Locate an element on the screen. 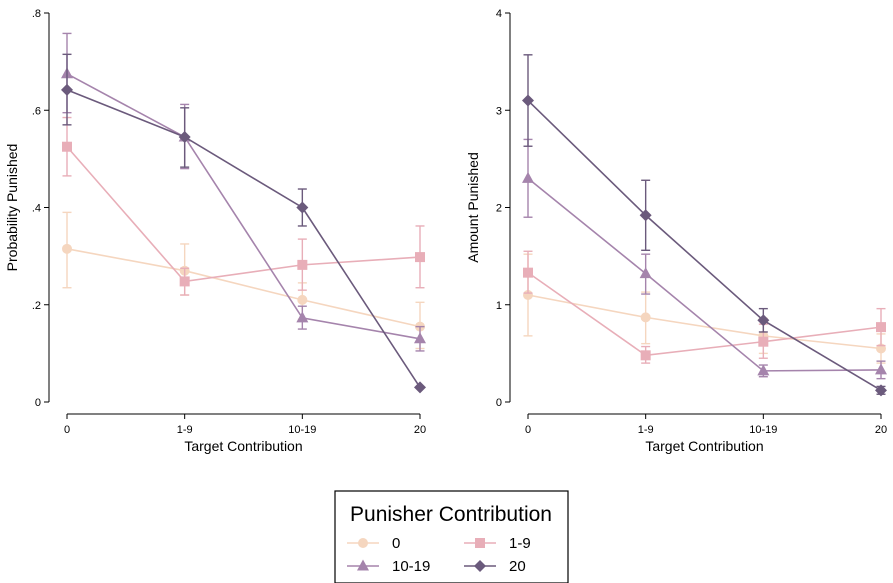  y-tick-label: 2 is located at coordinates (499, 209).